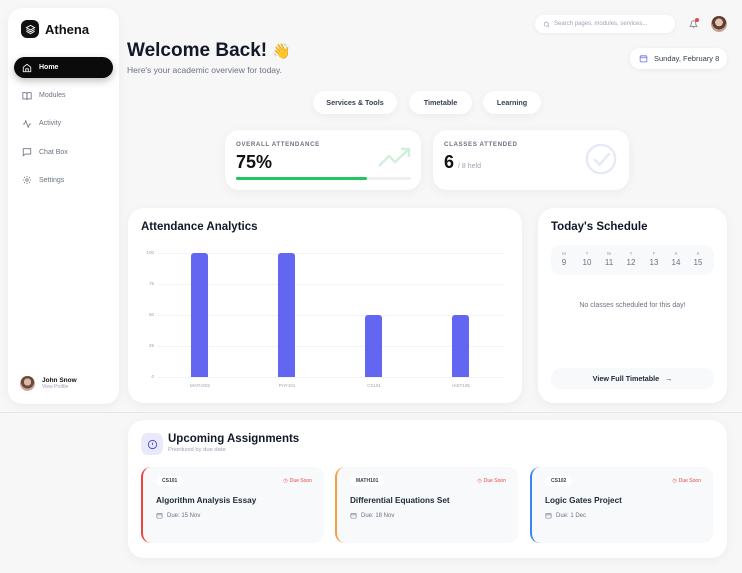  What do you see at coordinates (27, 180) in the screenshot?
I see `gear-icon` at bounding box center [27, 180].